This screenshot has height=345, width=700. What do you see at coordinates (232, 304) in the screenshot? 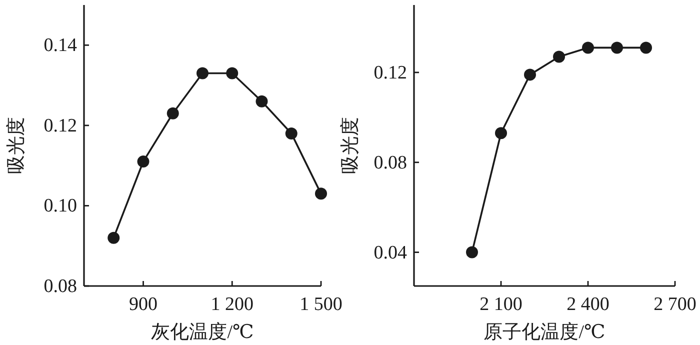
I see `x-tick-label: 1 200` at bounding box center [232, 304].